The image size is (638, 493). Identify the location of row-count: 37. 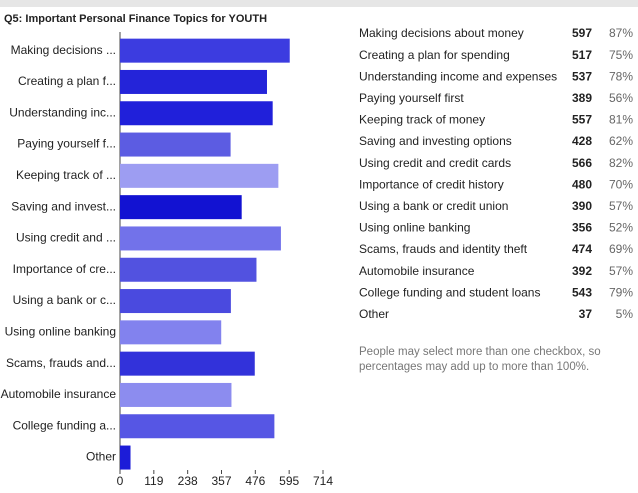
(586, 314).